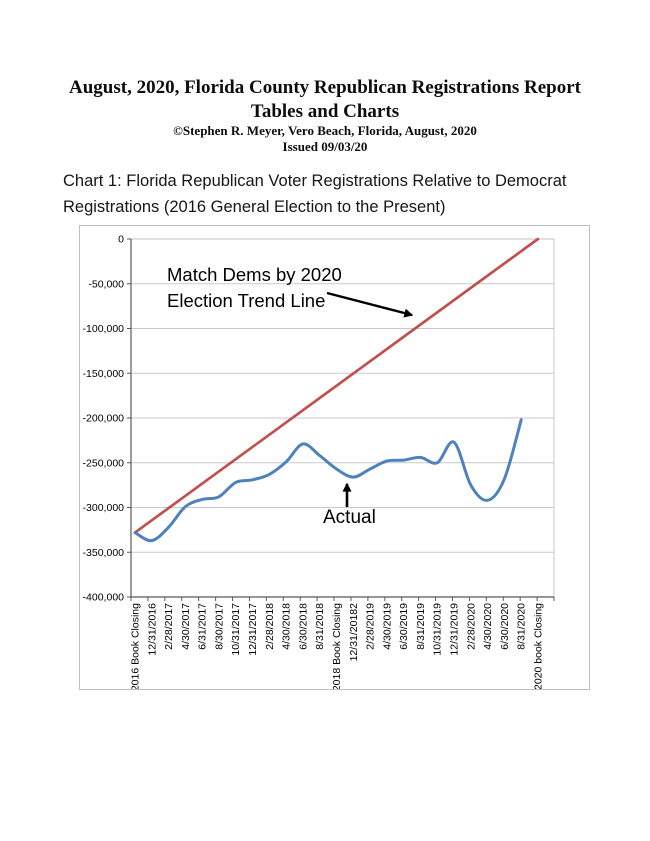 This screenshot has height=841, width=650. I want to click on report-issued-date: Issued 09/03/20, so click(325, 146).